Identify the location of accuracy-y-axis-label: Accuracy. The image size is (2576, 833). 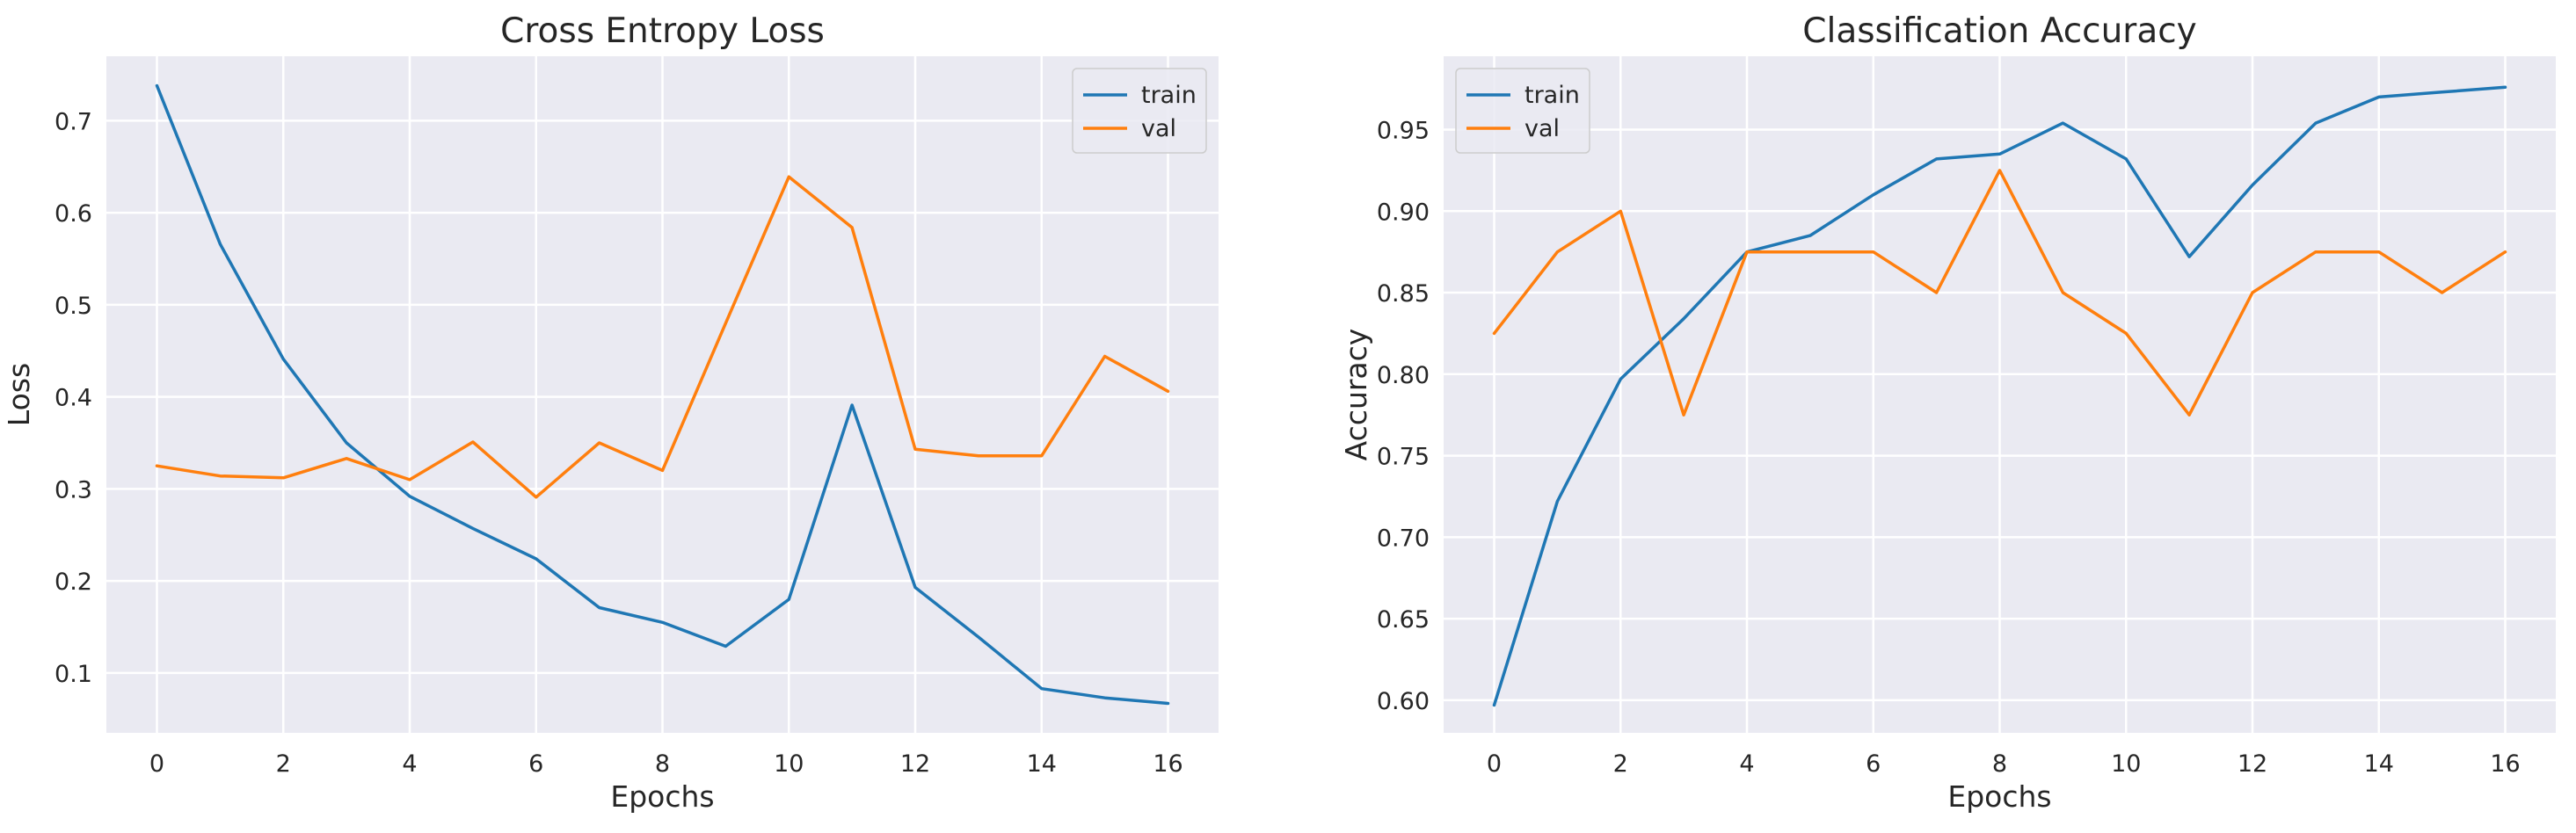
(1356, 395).